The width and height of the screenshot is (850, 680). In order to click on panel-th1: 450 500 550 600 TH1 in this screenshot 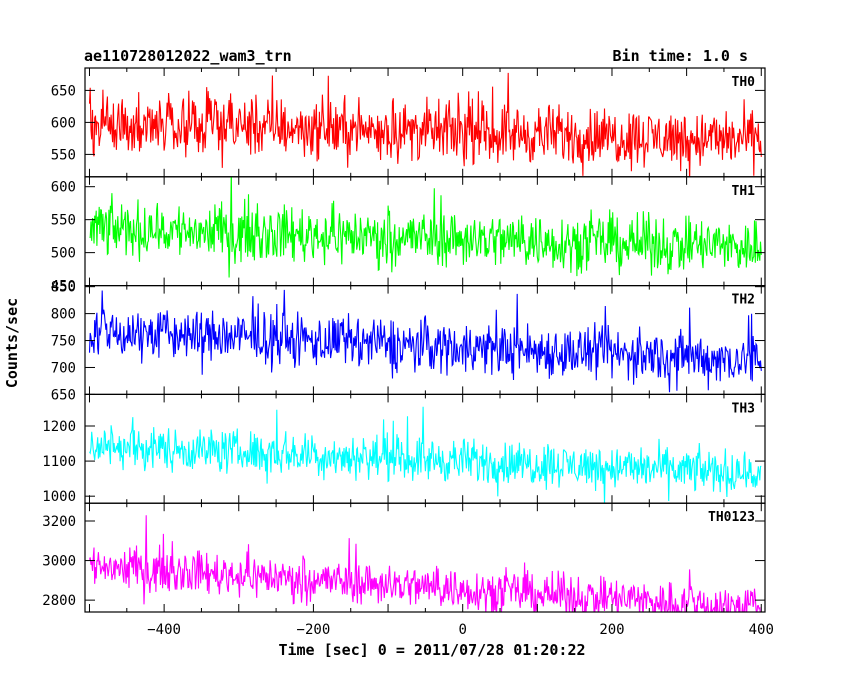, I will do `click(408, 235)`.